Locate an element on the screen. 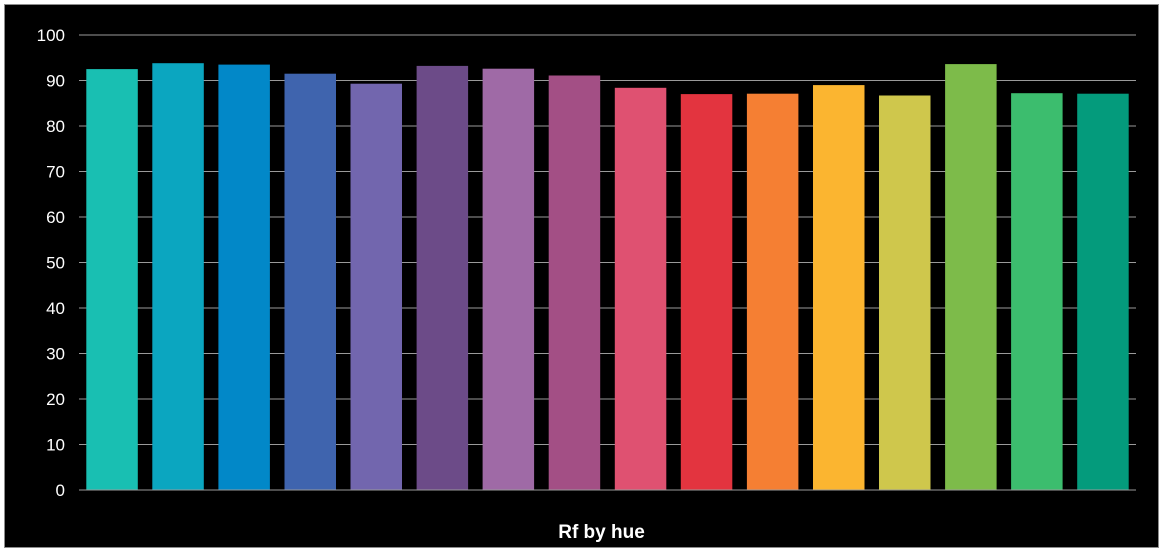 The image size is (1163, 552). y-axis-tick-labels: 0 10 20 30 40 50 60 70 80 90 100 is located at coordinates (51, 263).